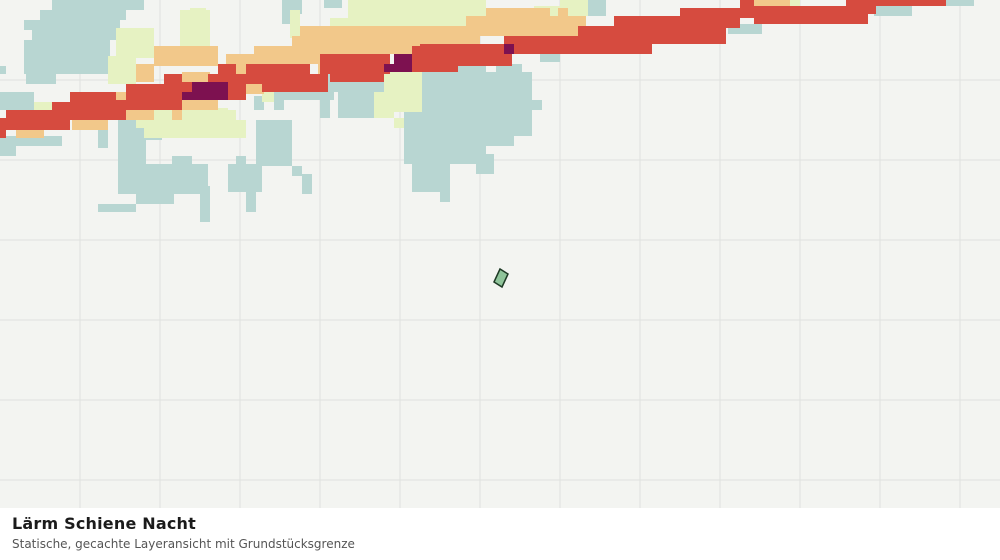 The height and width of the screenshot is (560, 1000). Describe the element at coordinates (501, 278) in the screenshot. I see `parcel-boundary` at that location.